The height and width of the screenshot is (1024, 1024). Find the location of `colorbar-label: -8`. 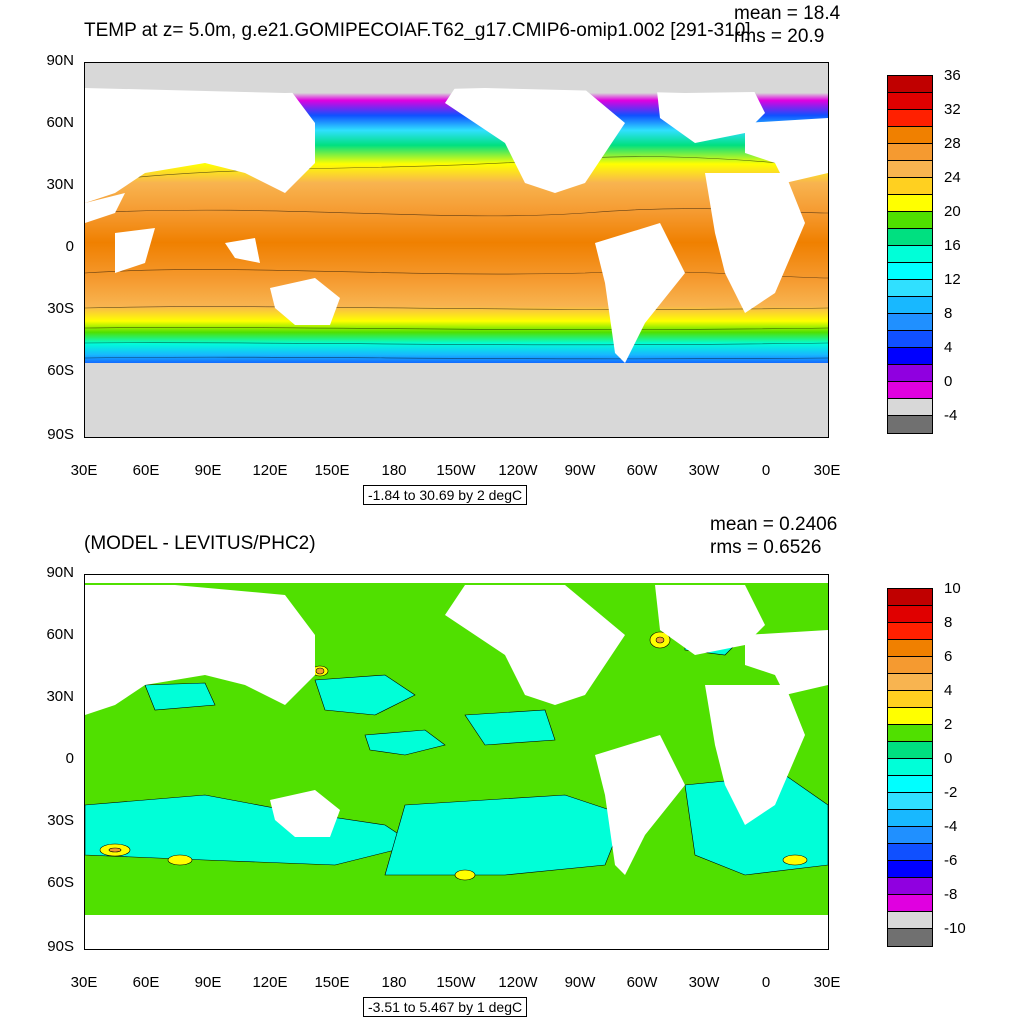

colorbar-label: -8 is located at coordinates (951, 894).